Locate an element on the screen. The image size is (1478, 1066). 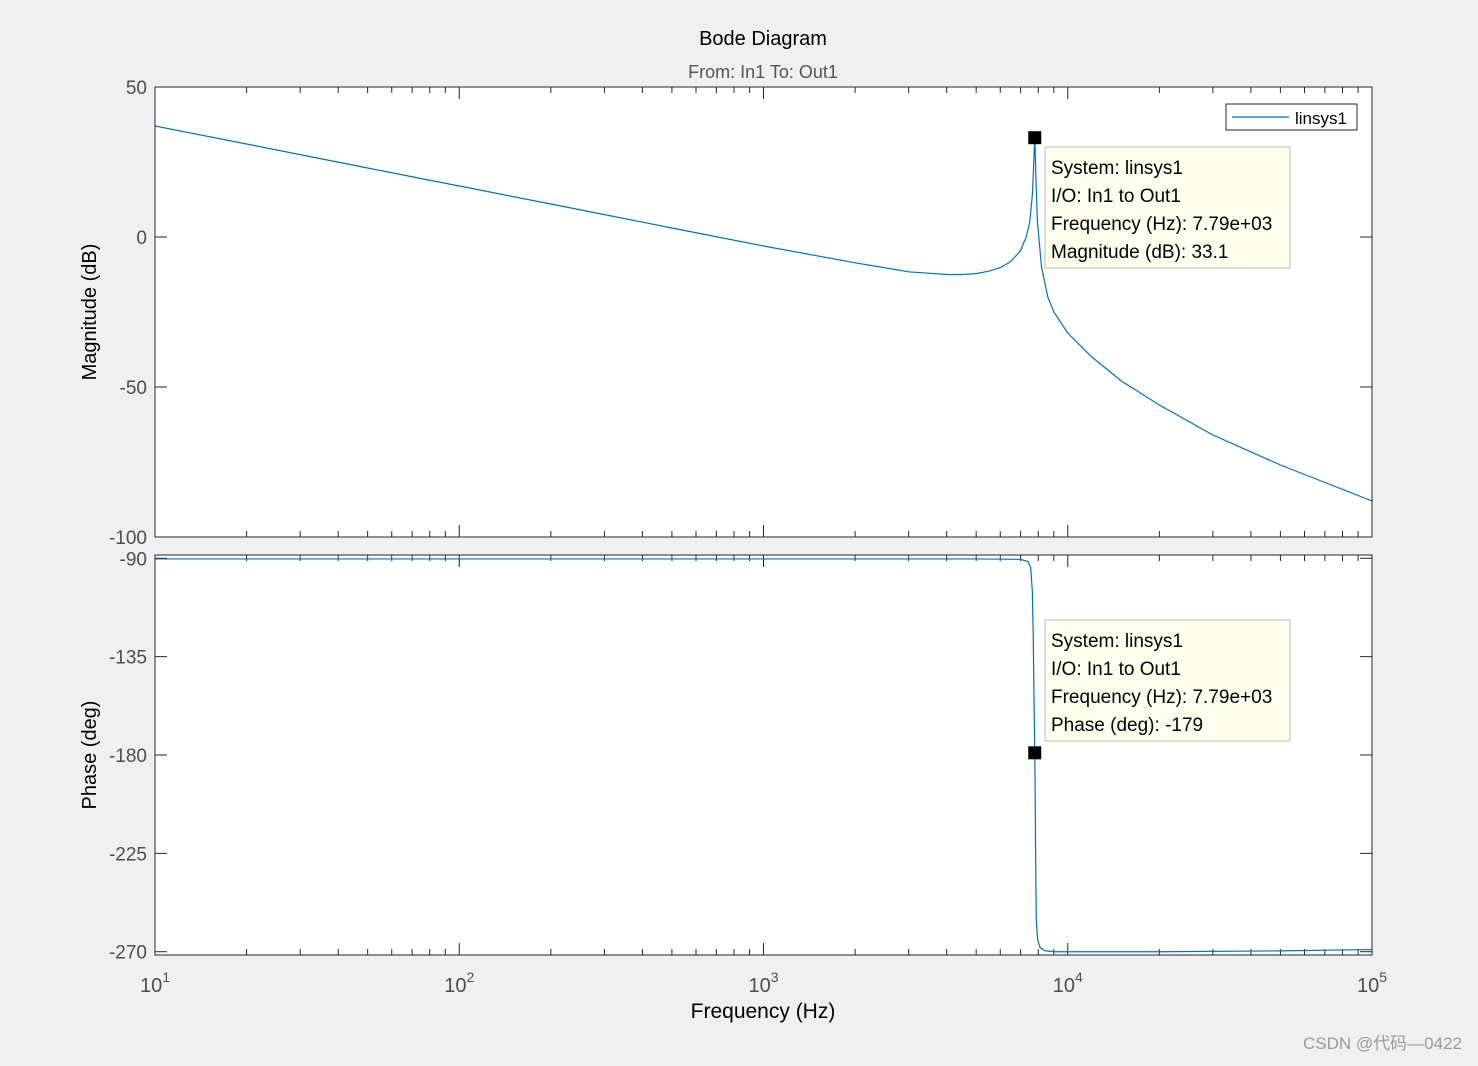
magnitude-y-tick-label: 0 is located at coordinates (141, 238).